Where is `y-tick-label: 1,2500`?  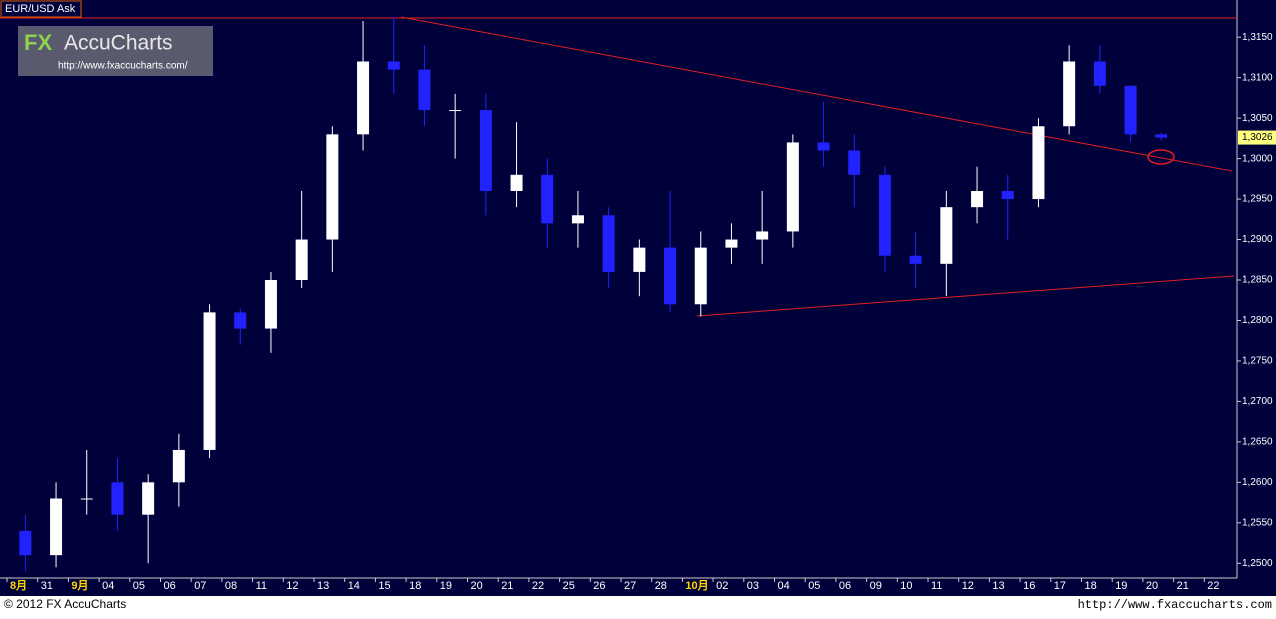
y-tick-label: 1,2500 is located at coordinates (1257, 563).